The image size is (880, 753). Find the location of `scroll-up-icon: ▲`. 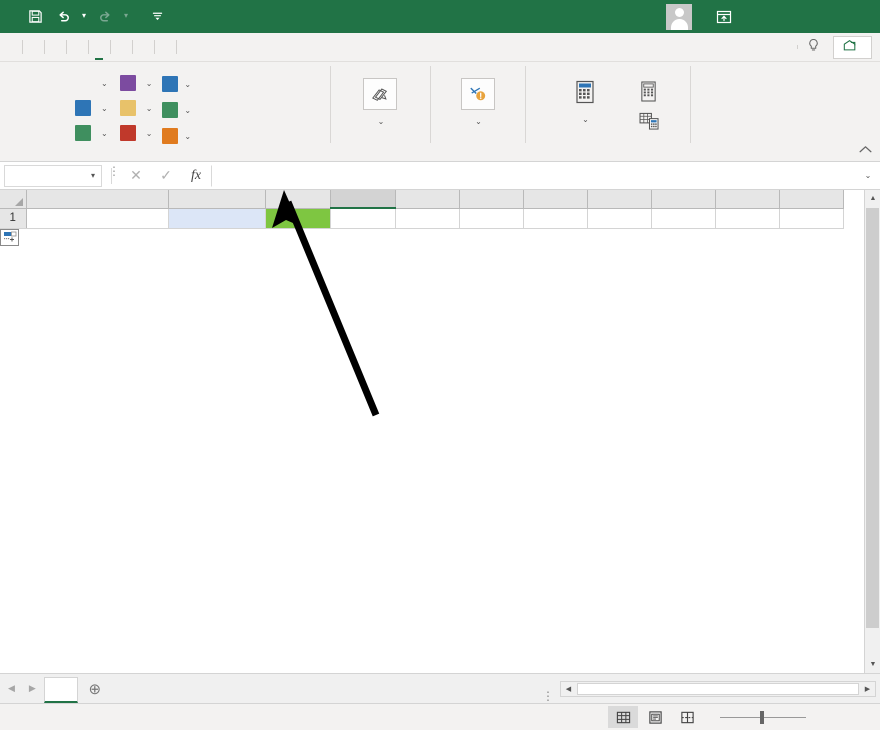

scroll-up-icon: ▲ is located at coordinates (872, 198).